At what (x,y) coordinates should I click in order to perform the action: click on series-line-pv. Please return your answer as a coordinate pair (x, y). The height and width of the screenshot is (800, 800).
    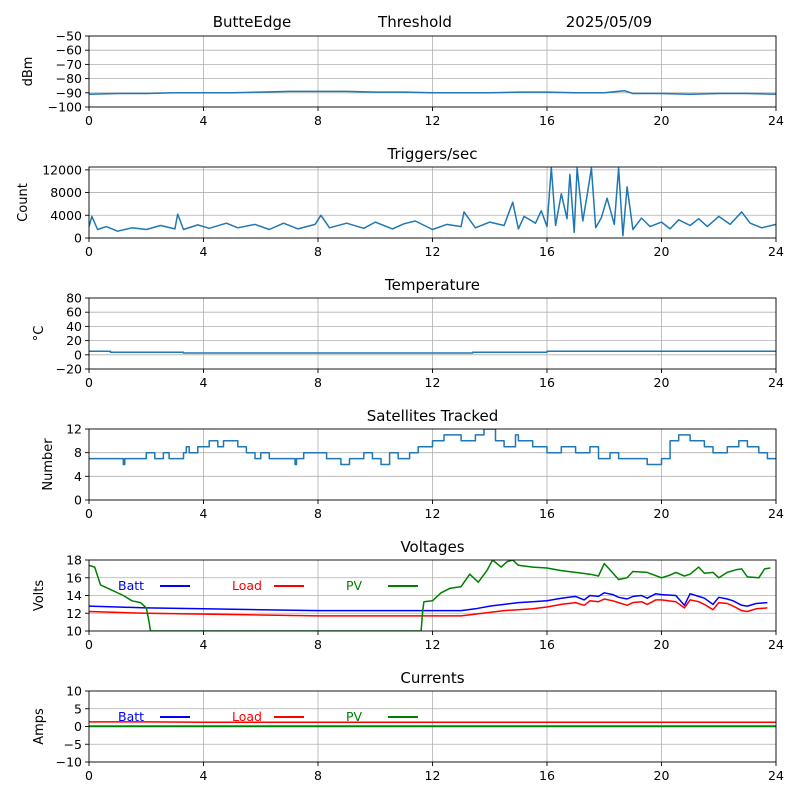
    Looking at the image, I should click on (430, 595).